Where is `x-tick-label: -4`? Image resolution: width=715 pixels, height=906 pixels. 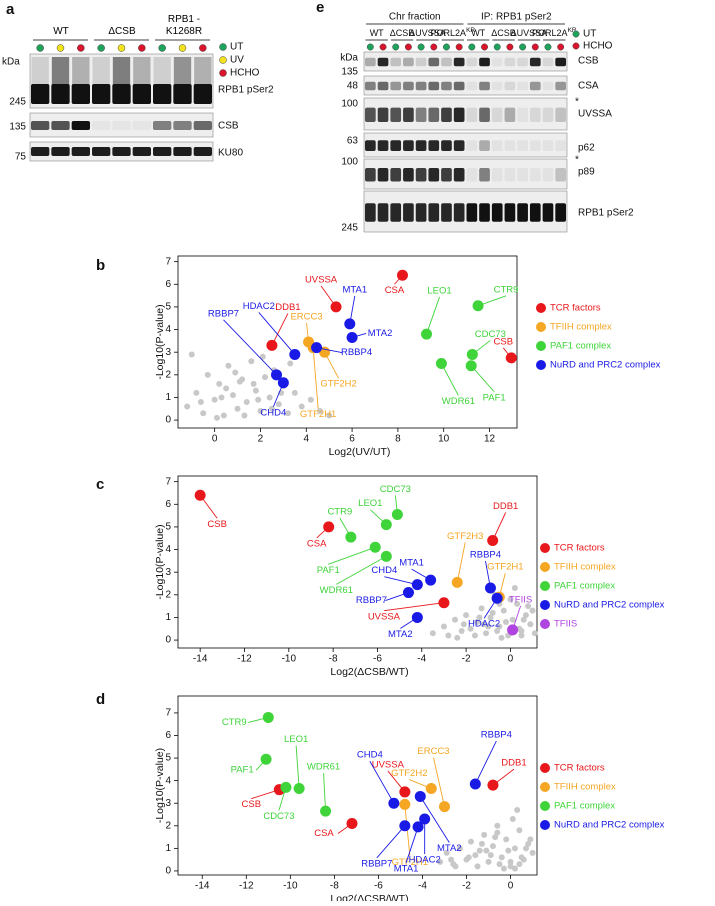
x-tick-label: -4 is located at coordinates (422, 886).